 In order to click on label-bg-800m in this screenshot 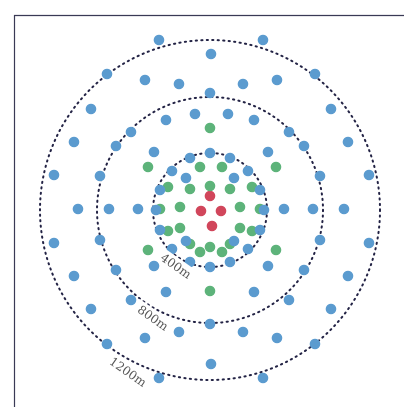, I will do `click(153, 317)`.